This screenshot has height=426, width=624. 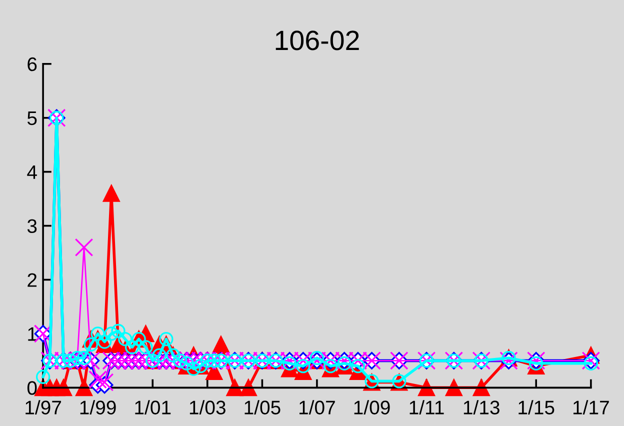 I want to click on x-tick-label: 1/07, so click(x=317, y=407).